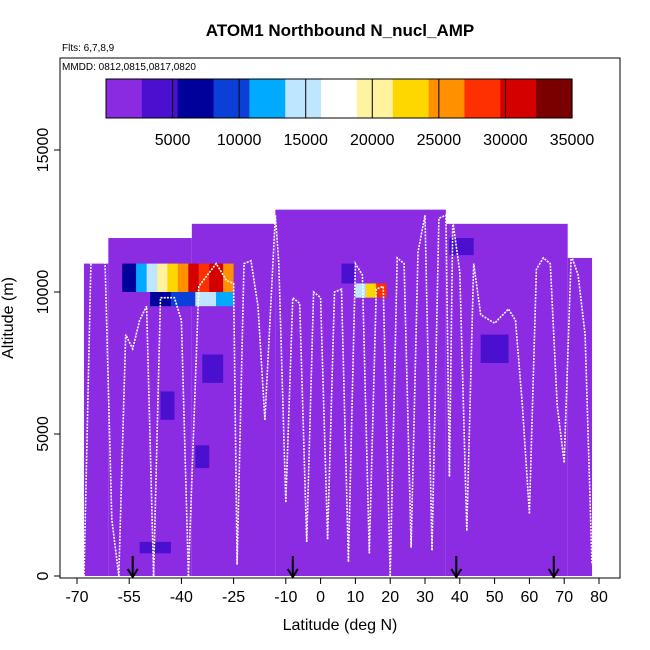 Image resolution: width=650 pixels, height=650 pixels. What do you see at coordinates (340, 625) in the screenshot?
I see `x-axis-label: Latitude (deg N)` at bounding box center [340, 625].